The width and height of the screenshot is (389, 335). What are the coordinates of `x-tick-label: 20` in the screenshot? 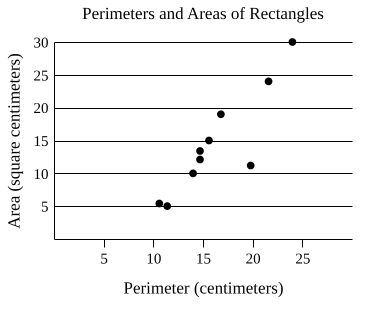 It's located at (253, 260).